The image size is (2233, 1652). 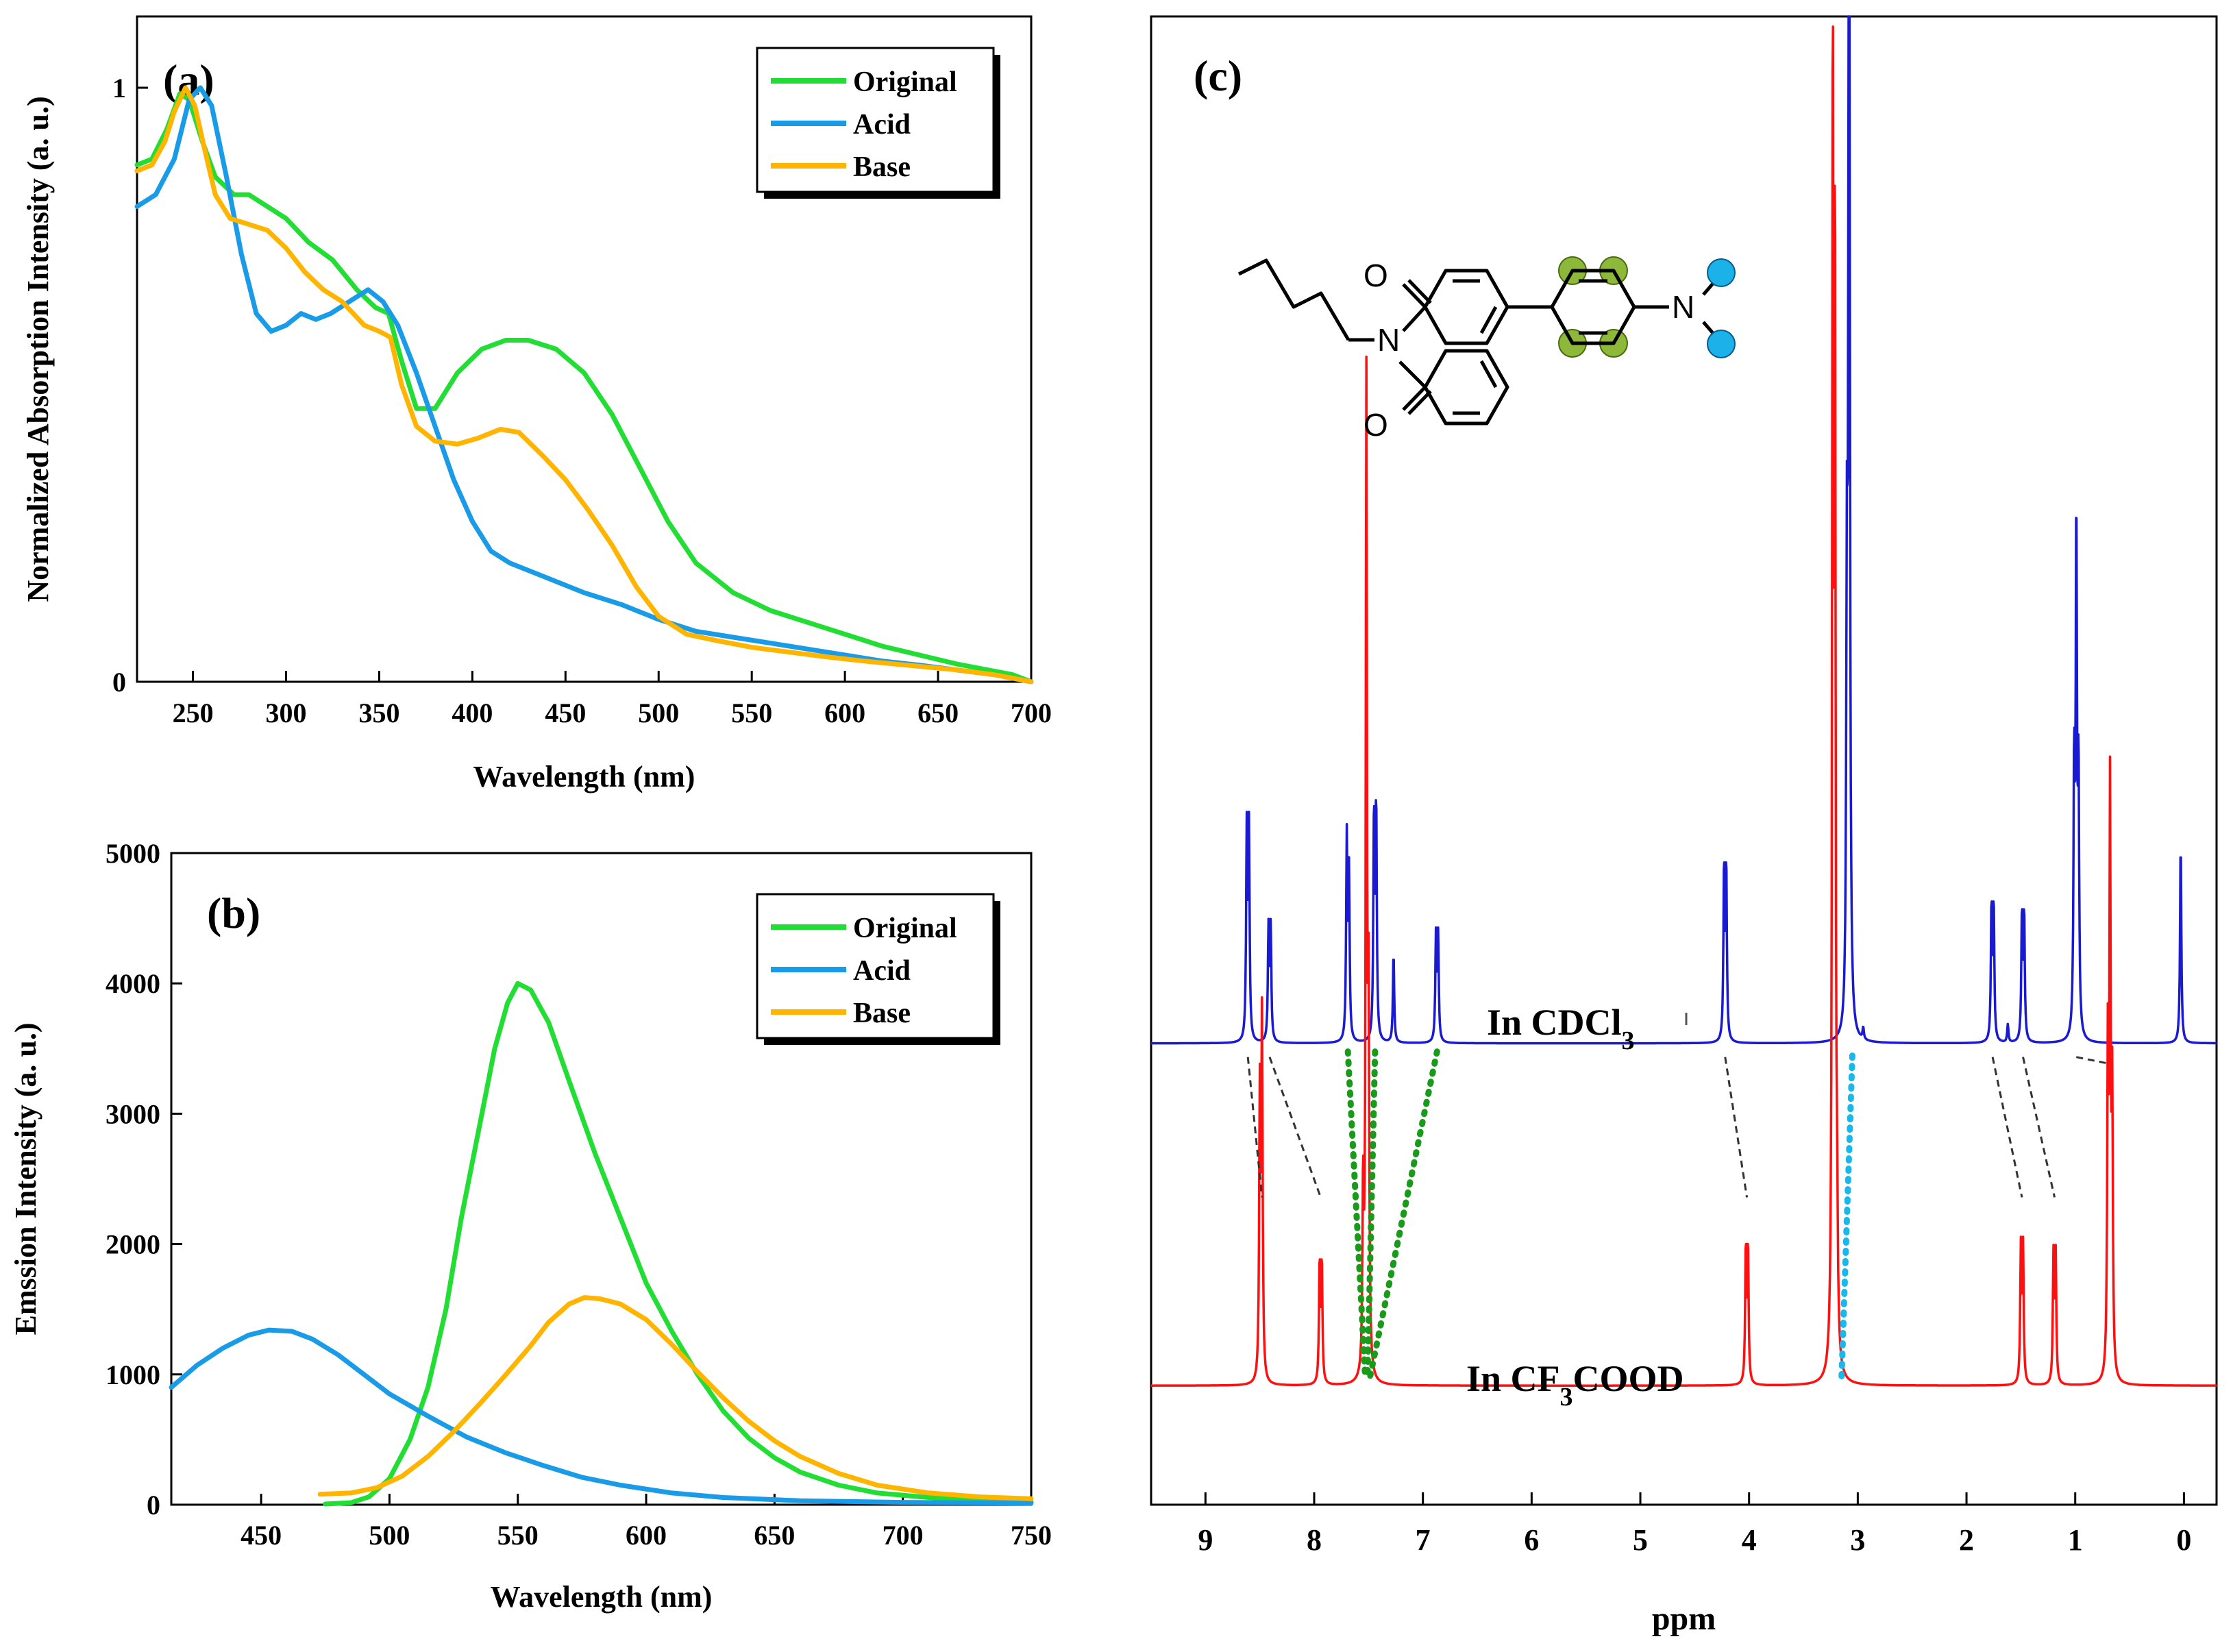 I want to click on x-tick-label-a: 600, so click(x=844, y=713).